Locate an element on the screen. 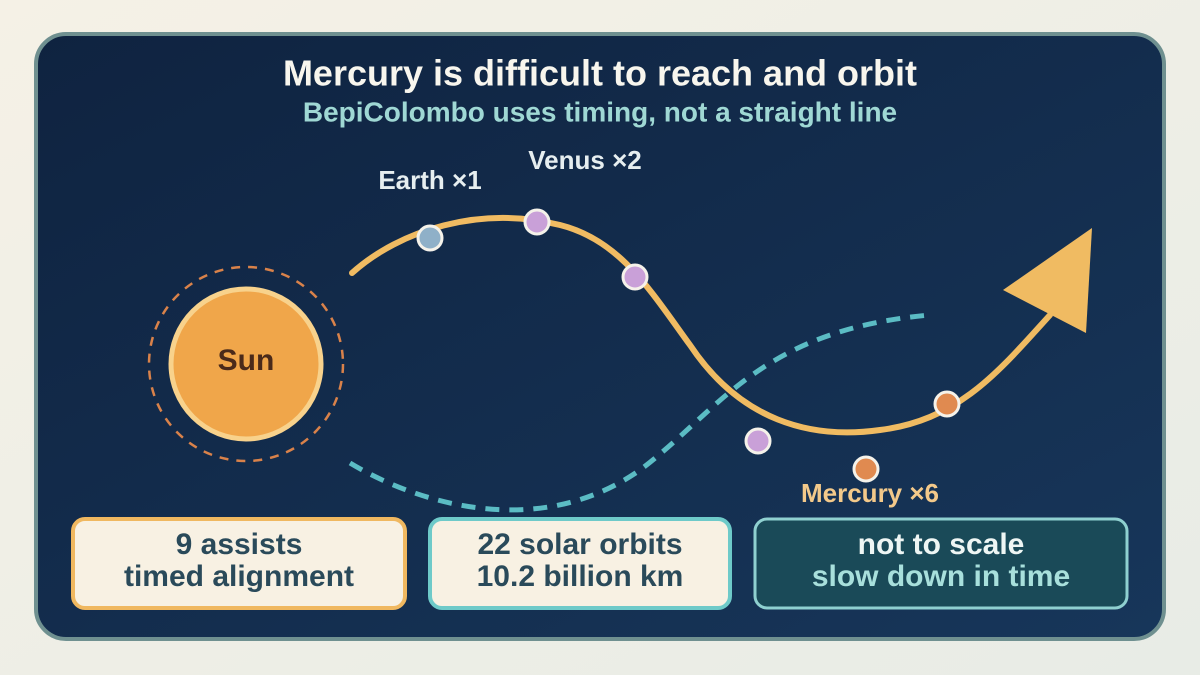  card-line: not to scale is located at coordinates (941, 544).